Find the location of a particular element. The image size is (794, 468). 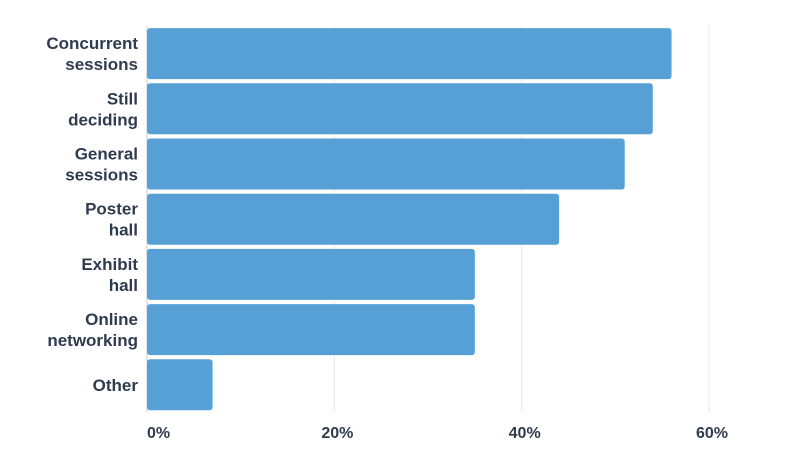

category-label-line: Poster is located at coordinates (111, 209).